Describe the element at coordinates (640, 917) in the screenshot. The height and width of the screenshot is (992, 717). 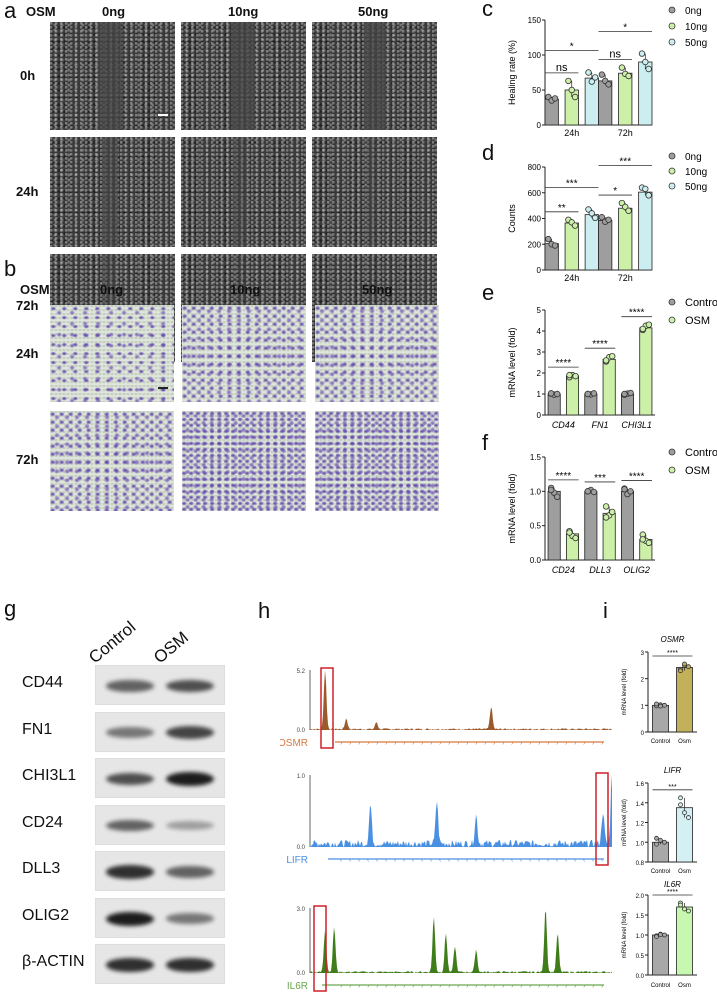
I see `y-tick-label: 1.5` at that location.